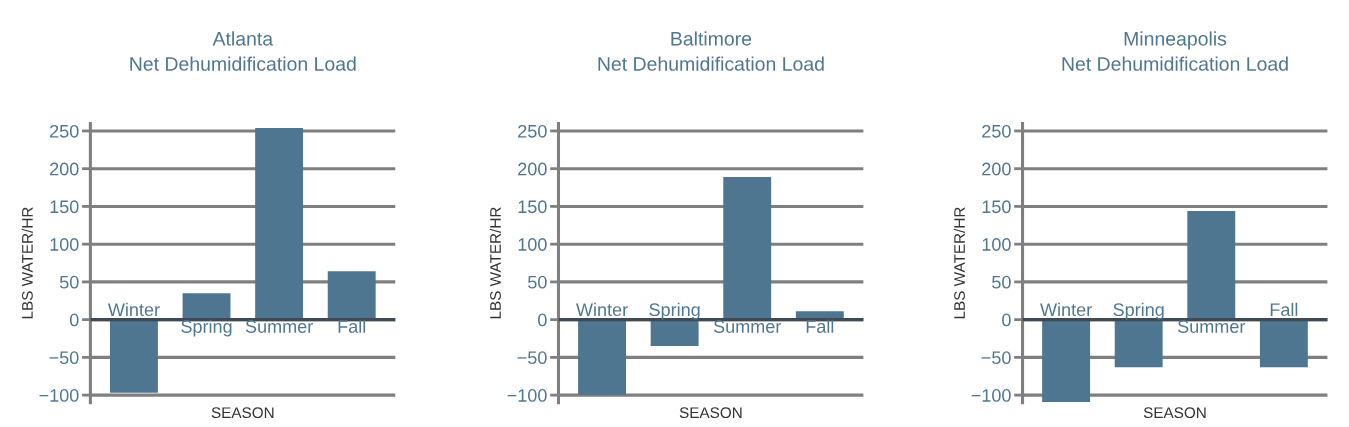  What do you see at coordinates (711, 51) in the screenshot?
I see `chart-title: Baltimore Net Dehumidification Load` at bounding box center [711, 51].